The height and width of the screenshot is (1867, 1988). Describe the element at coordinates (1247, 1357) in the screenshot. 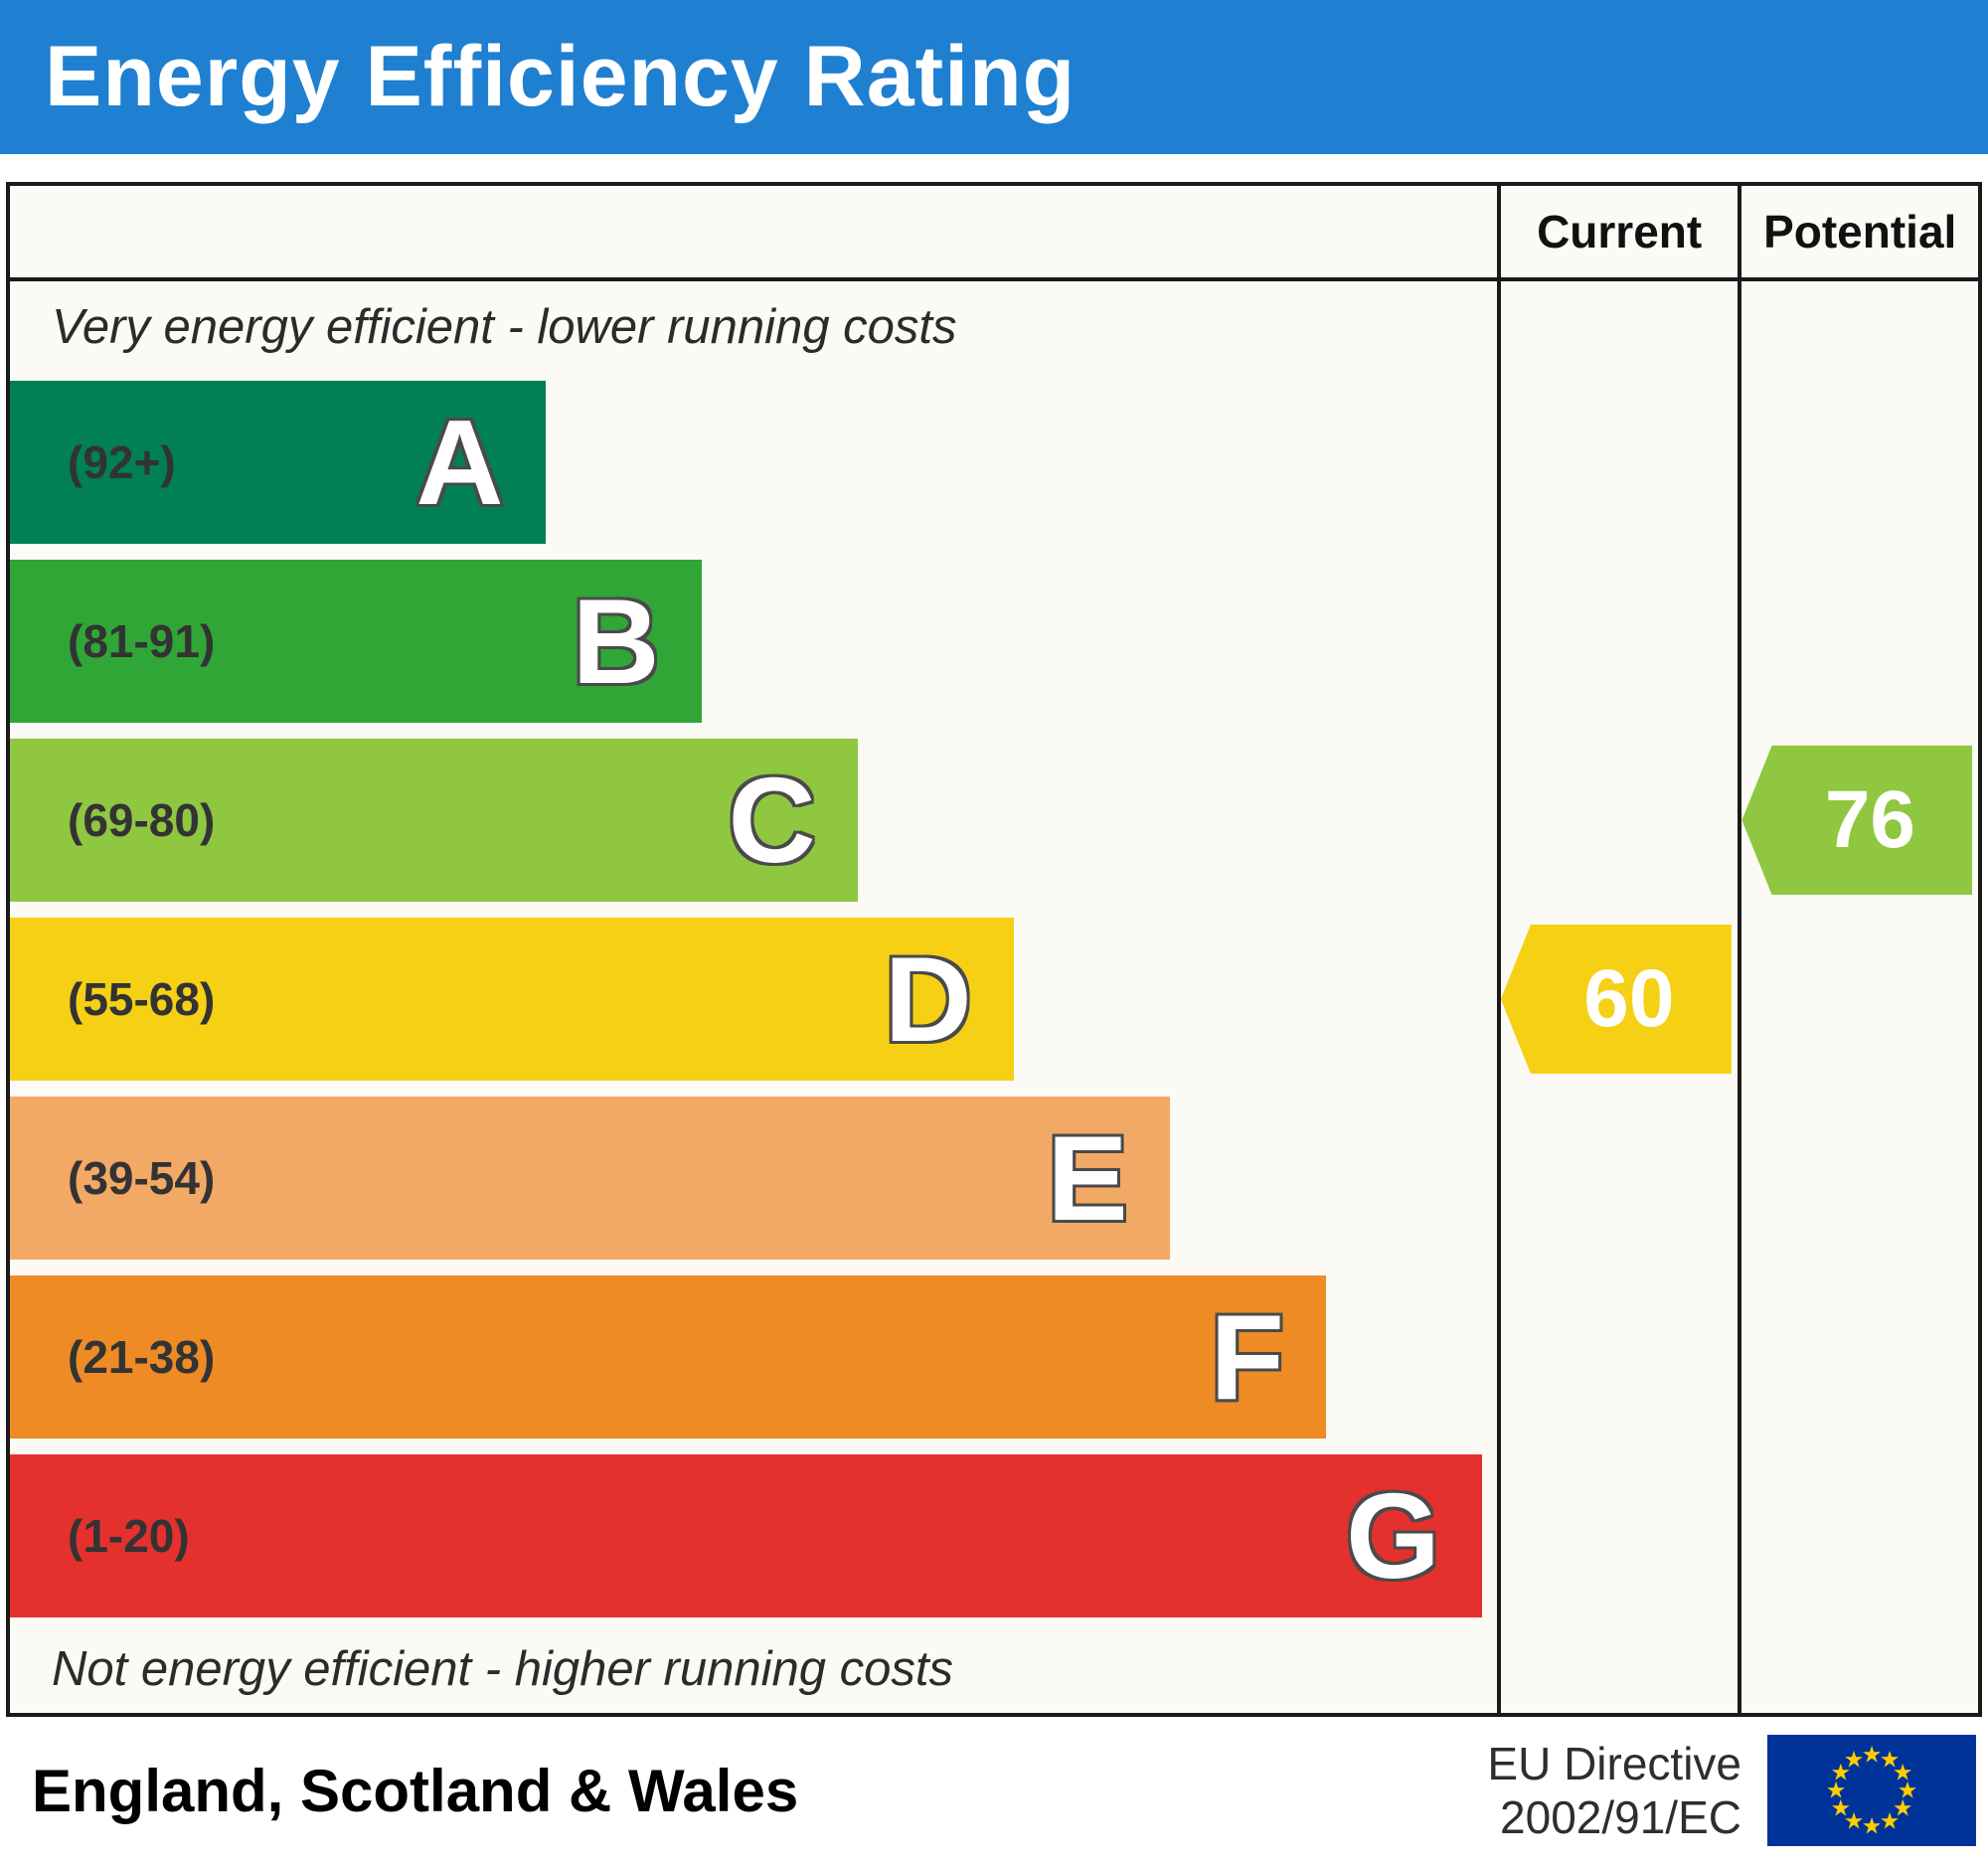

I see `band-letter: F` at that location.